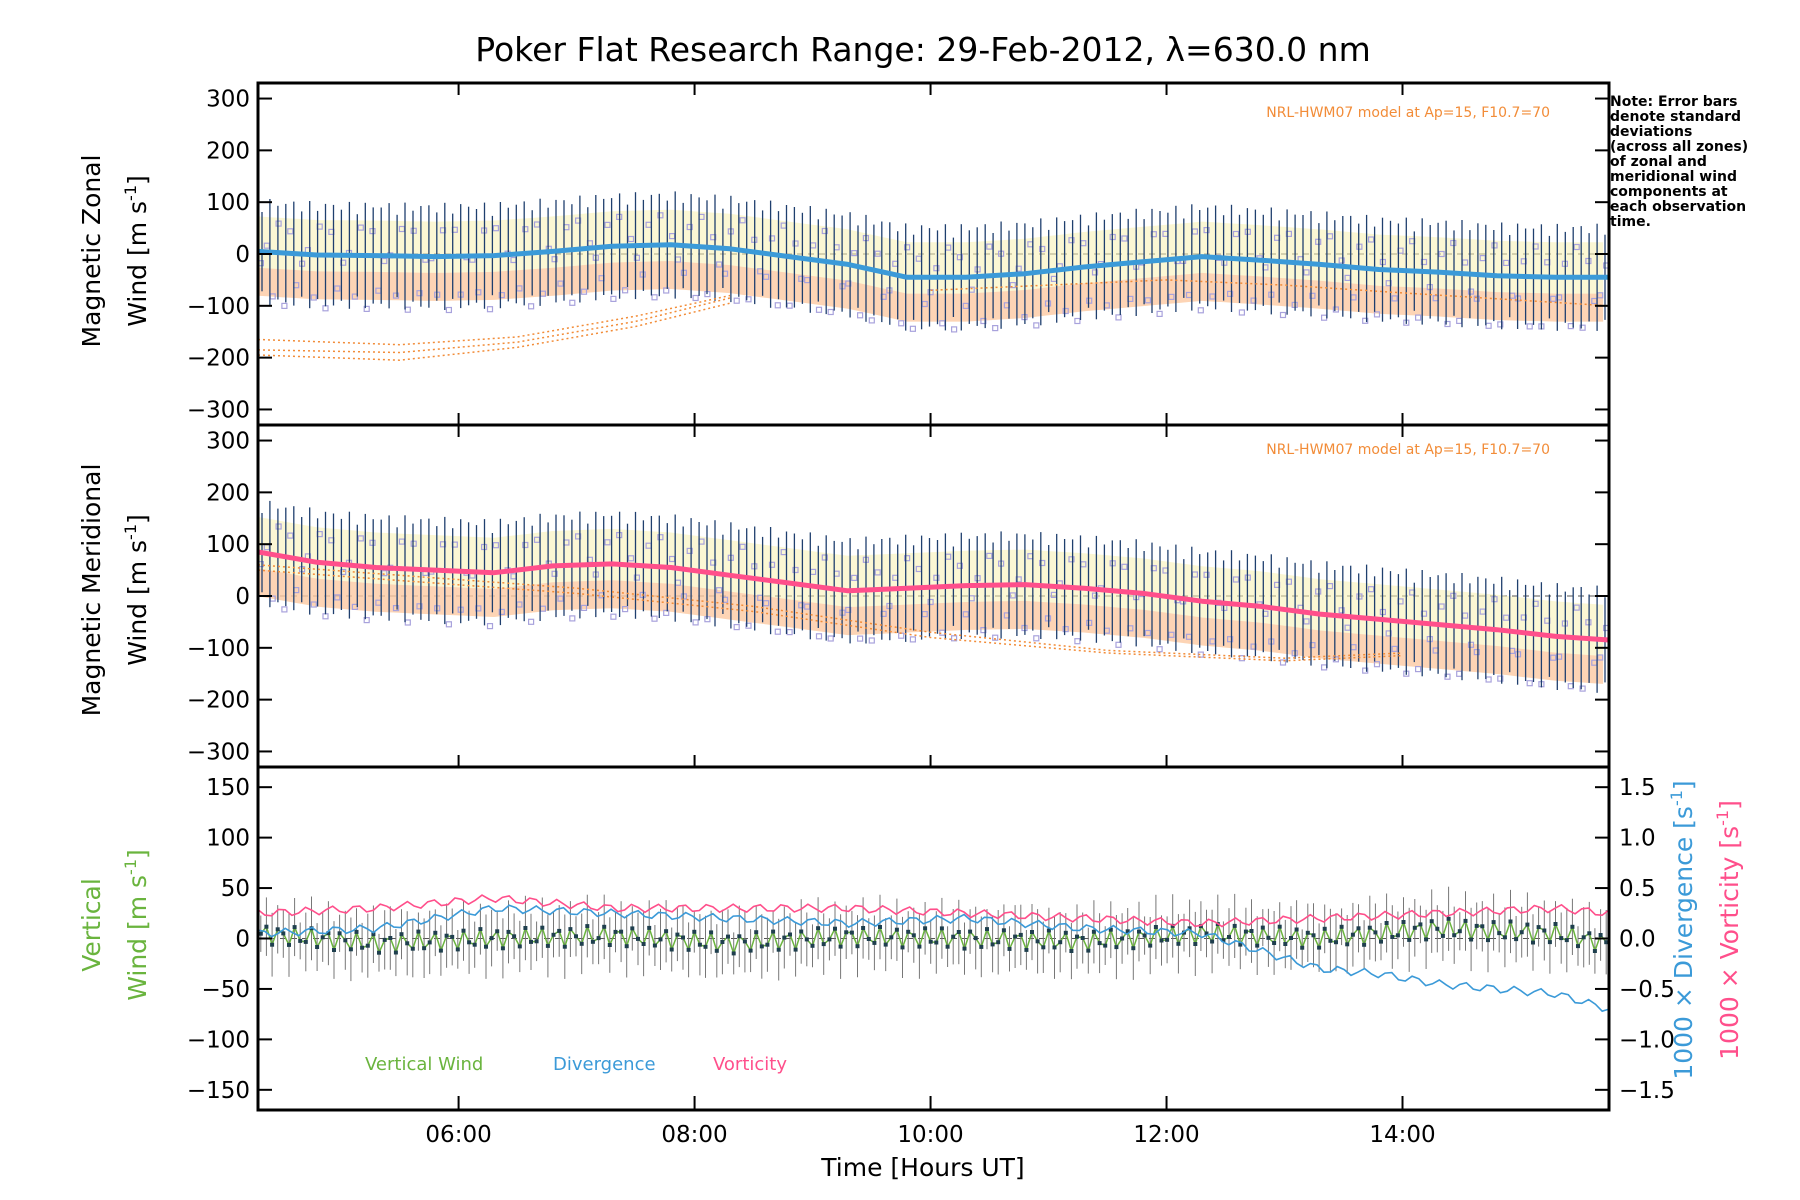 The image size is (1800, 1200). Describe the element at coordinates (494, 331) in the screenshot. I see `zonal-model-line` at that location.